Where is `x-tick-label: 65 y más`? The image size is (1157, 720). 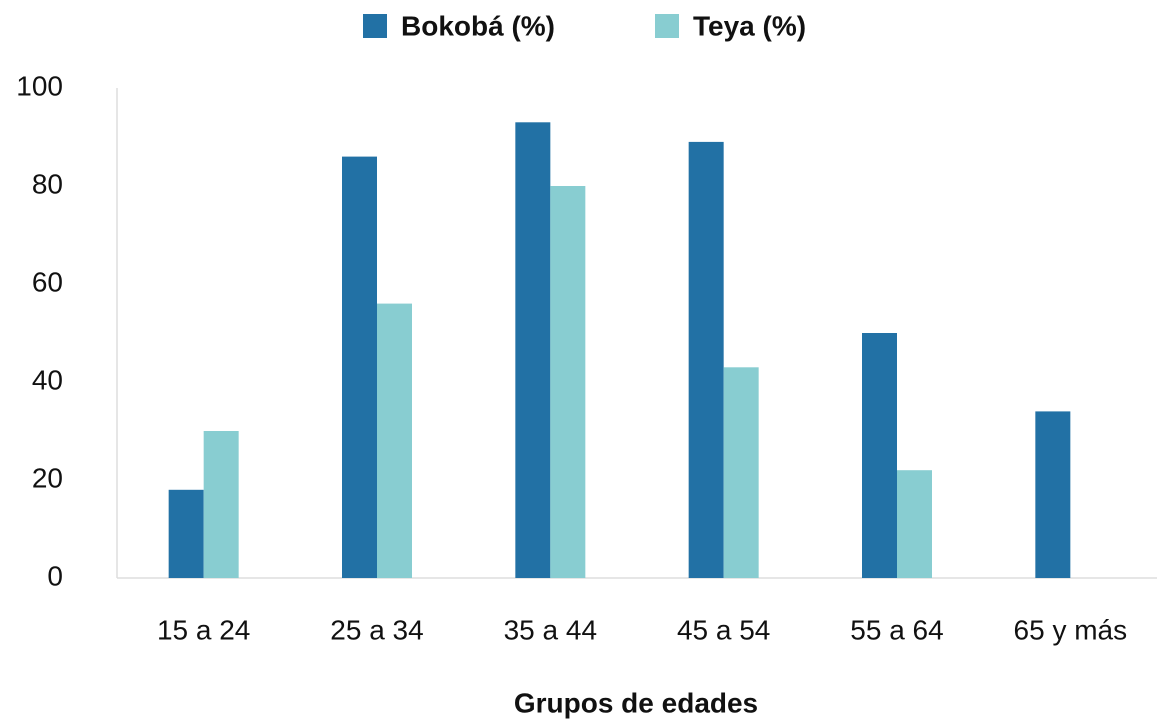 x-tick-label: 65 y más is located at coordinates (1071, 629).